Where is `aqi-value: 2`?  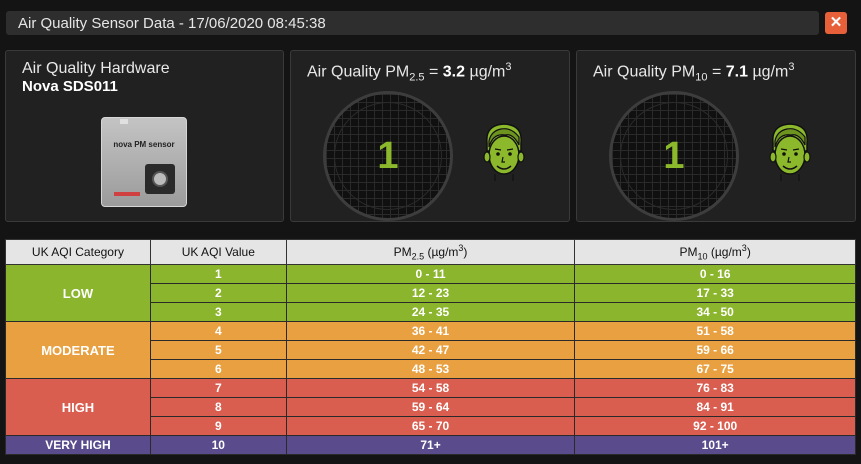 aqi-value: 2 is located at coordinates (218, 293).